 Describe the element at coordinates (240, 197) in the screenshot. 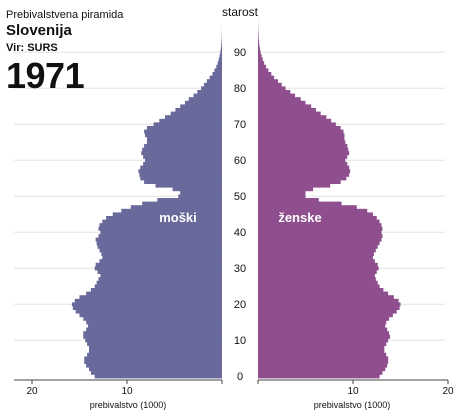

I see `age-tick-label: 50` at that location.